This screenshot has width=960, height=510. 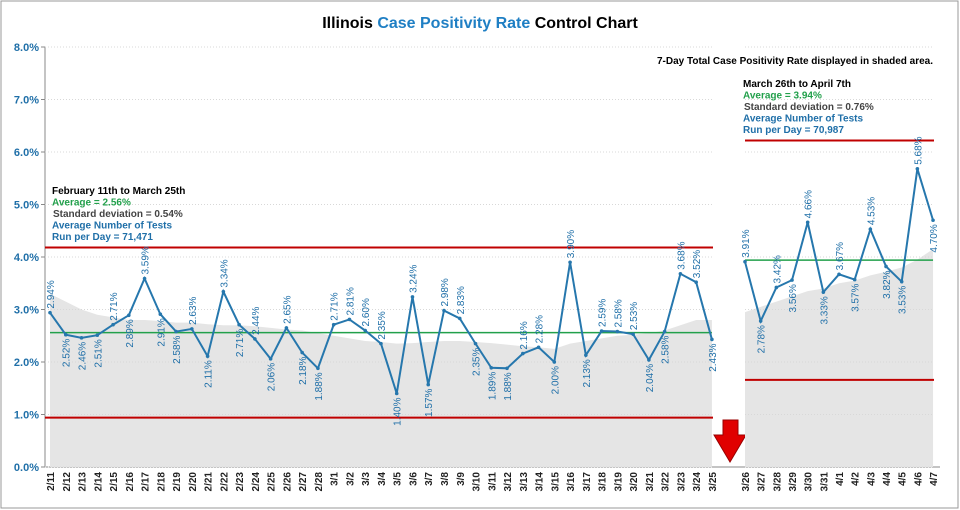 I want to click on data-label: 2.51%, so click(x=98, y=353).